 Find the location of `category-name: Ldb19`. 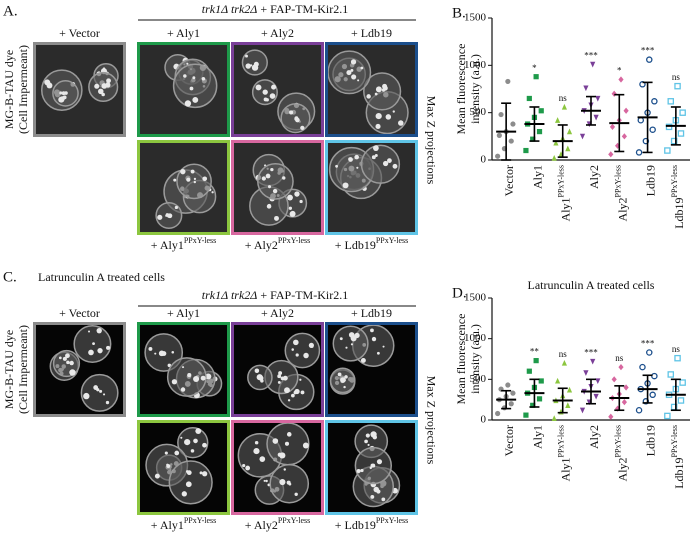

category-name: Ldb19 is located at coordinates (679, 212).